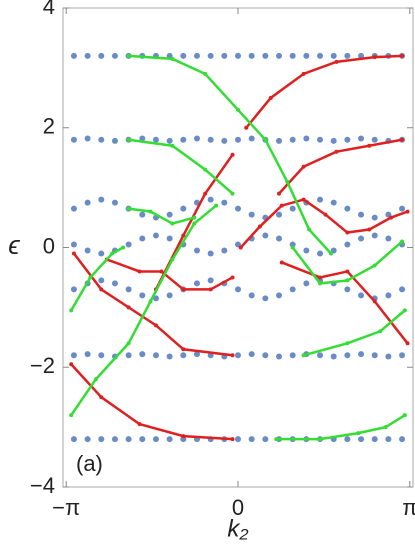 The width and height of the screenshot is (415, 544). Describe the element at coordinates (408, 507) in the screenshot. I see `x-tick-label: π` at that location.